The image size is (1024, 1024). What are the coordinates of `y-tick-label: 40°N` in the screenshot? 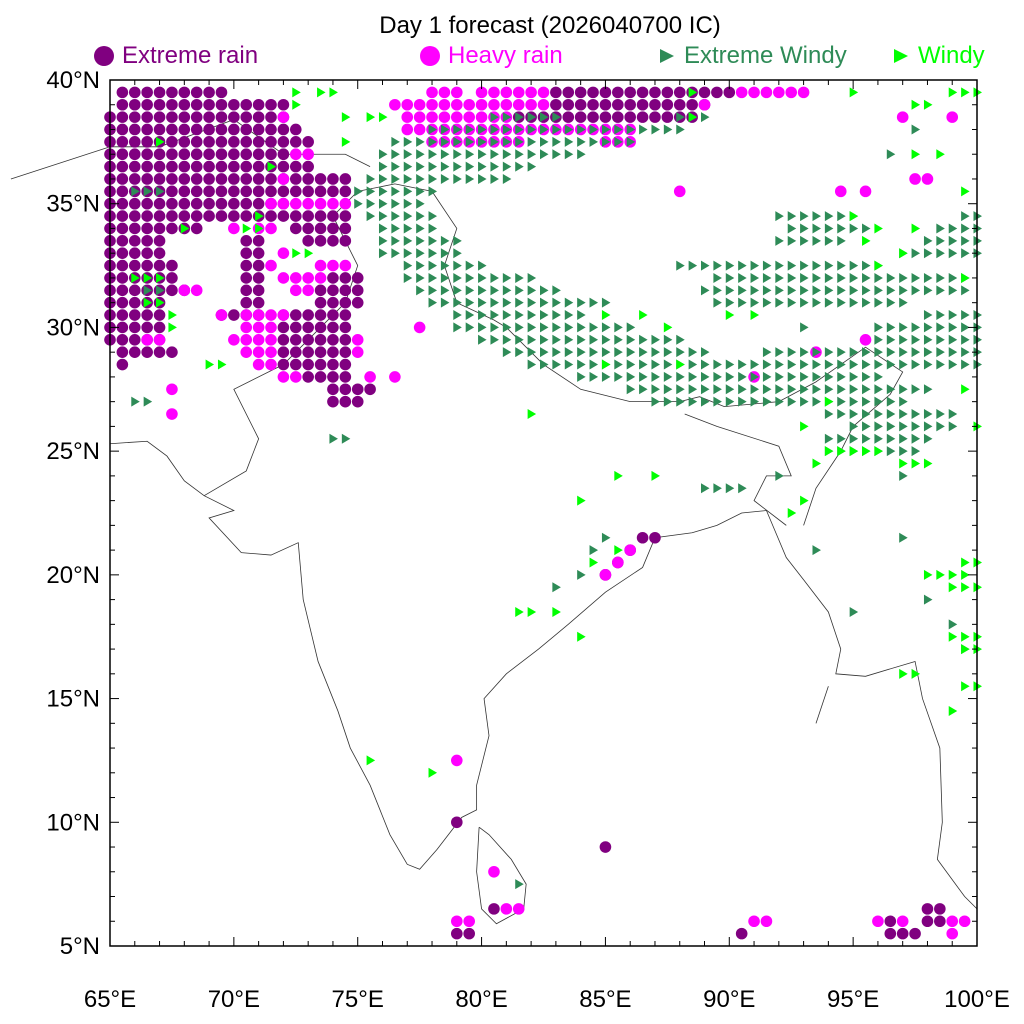 It's located at (73, 80).